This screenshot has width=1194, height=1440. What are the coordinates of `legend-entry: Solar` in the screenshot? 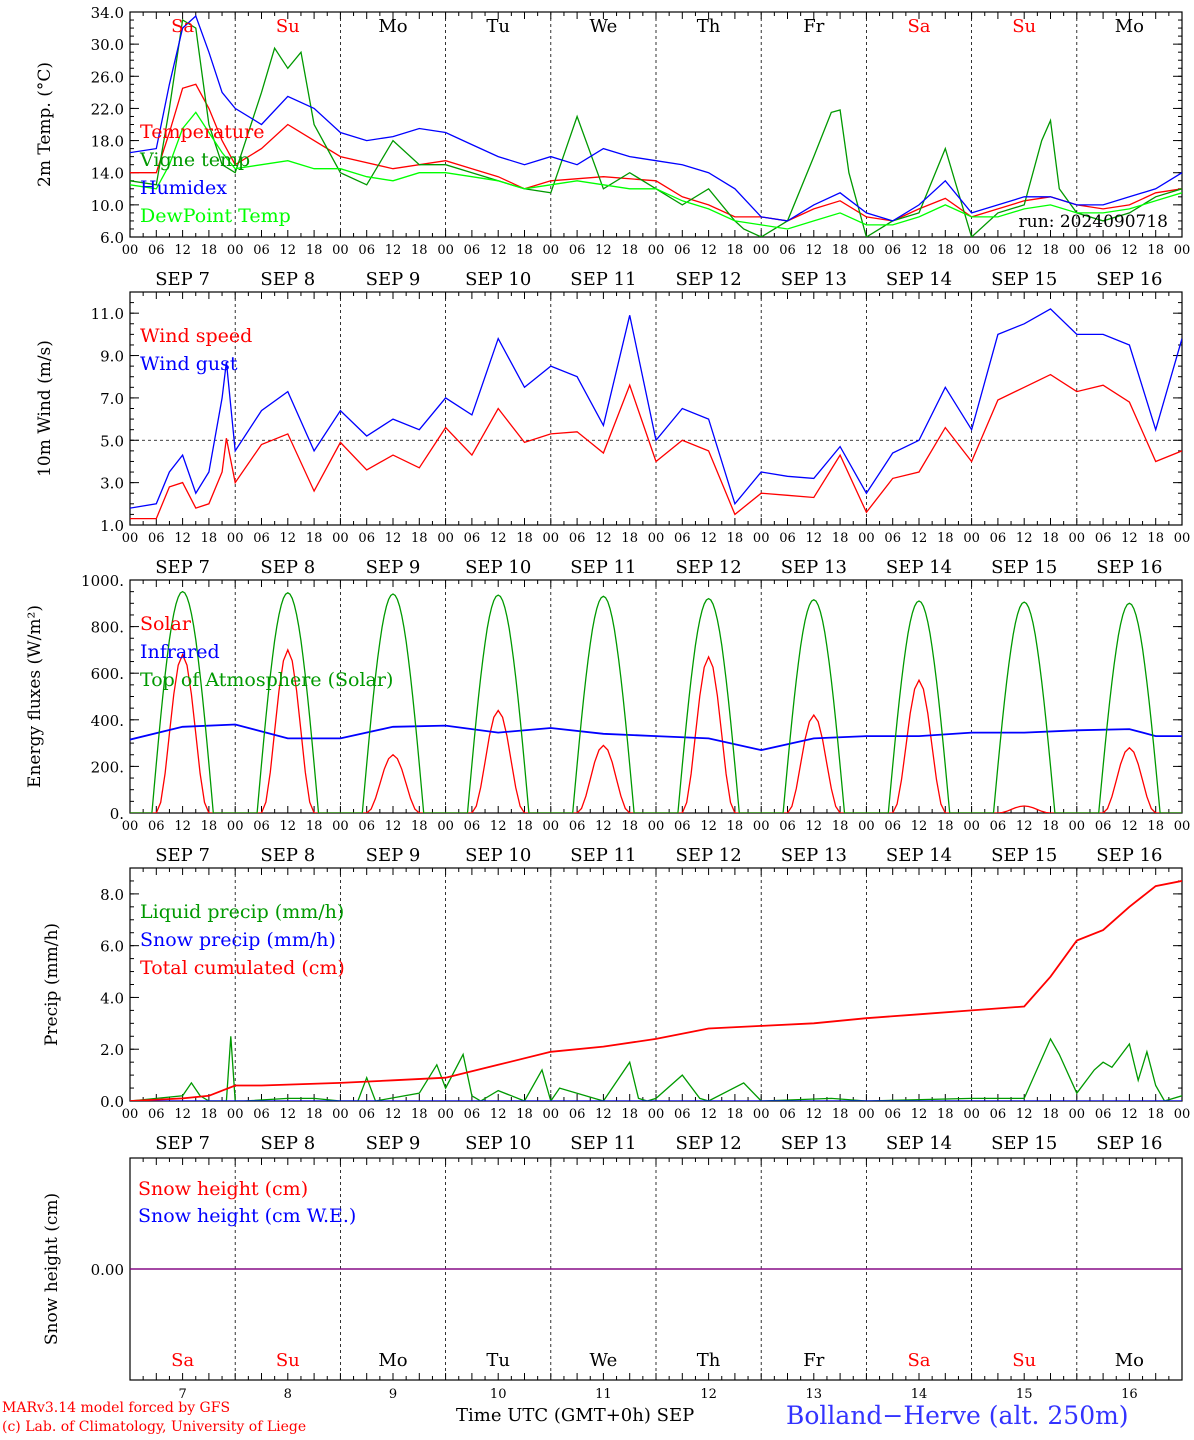 It's located at (166, 624).